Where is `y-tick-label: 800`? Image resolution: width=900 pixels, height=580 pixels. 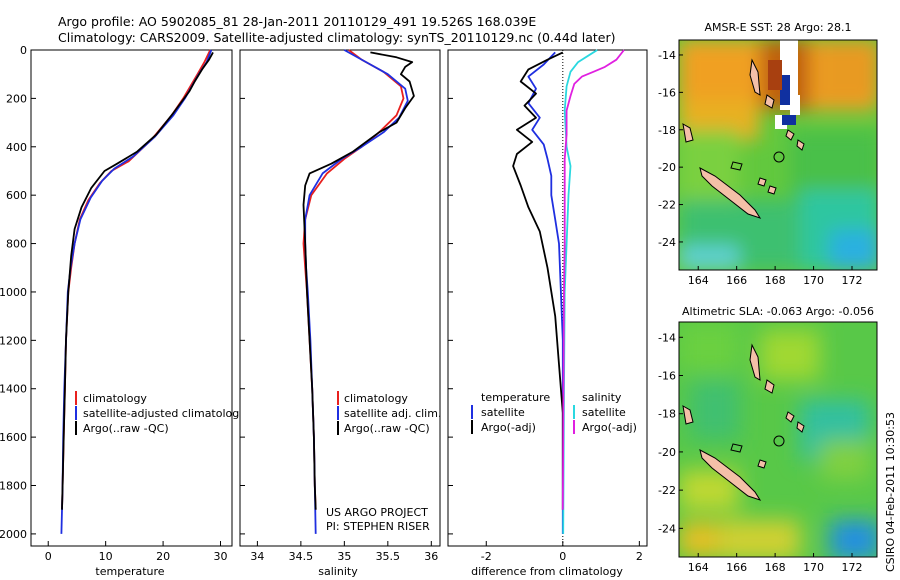
y-tick-label: 800 is located at coordinates (16, 244).